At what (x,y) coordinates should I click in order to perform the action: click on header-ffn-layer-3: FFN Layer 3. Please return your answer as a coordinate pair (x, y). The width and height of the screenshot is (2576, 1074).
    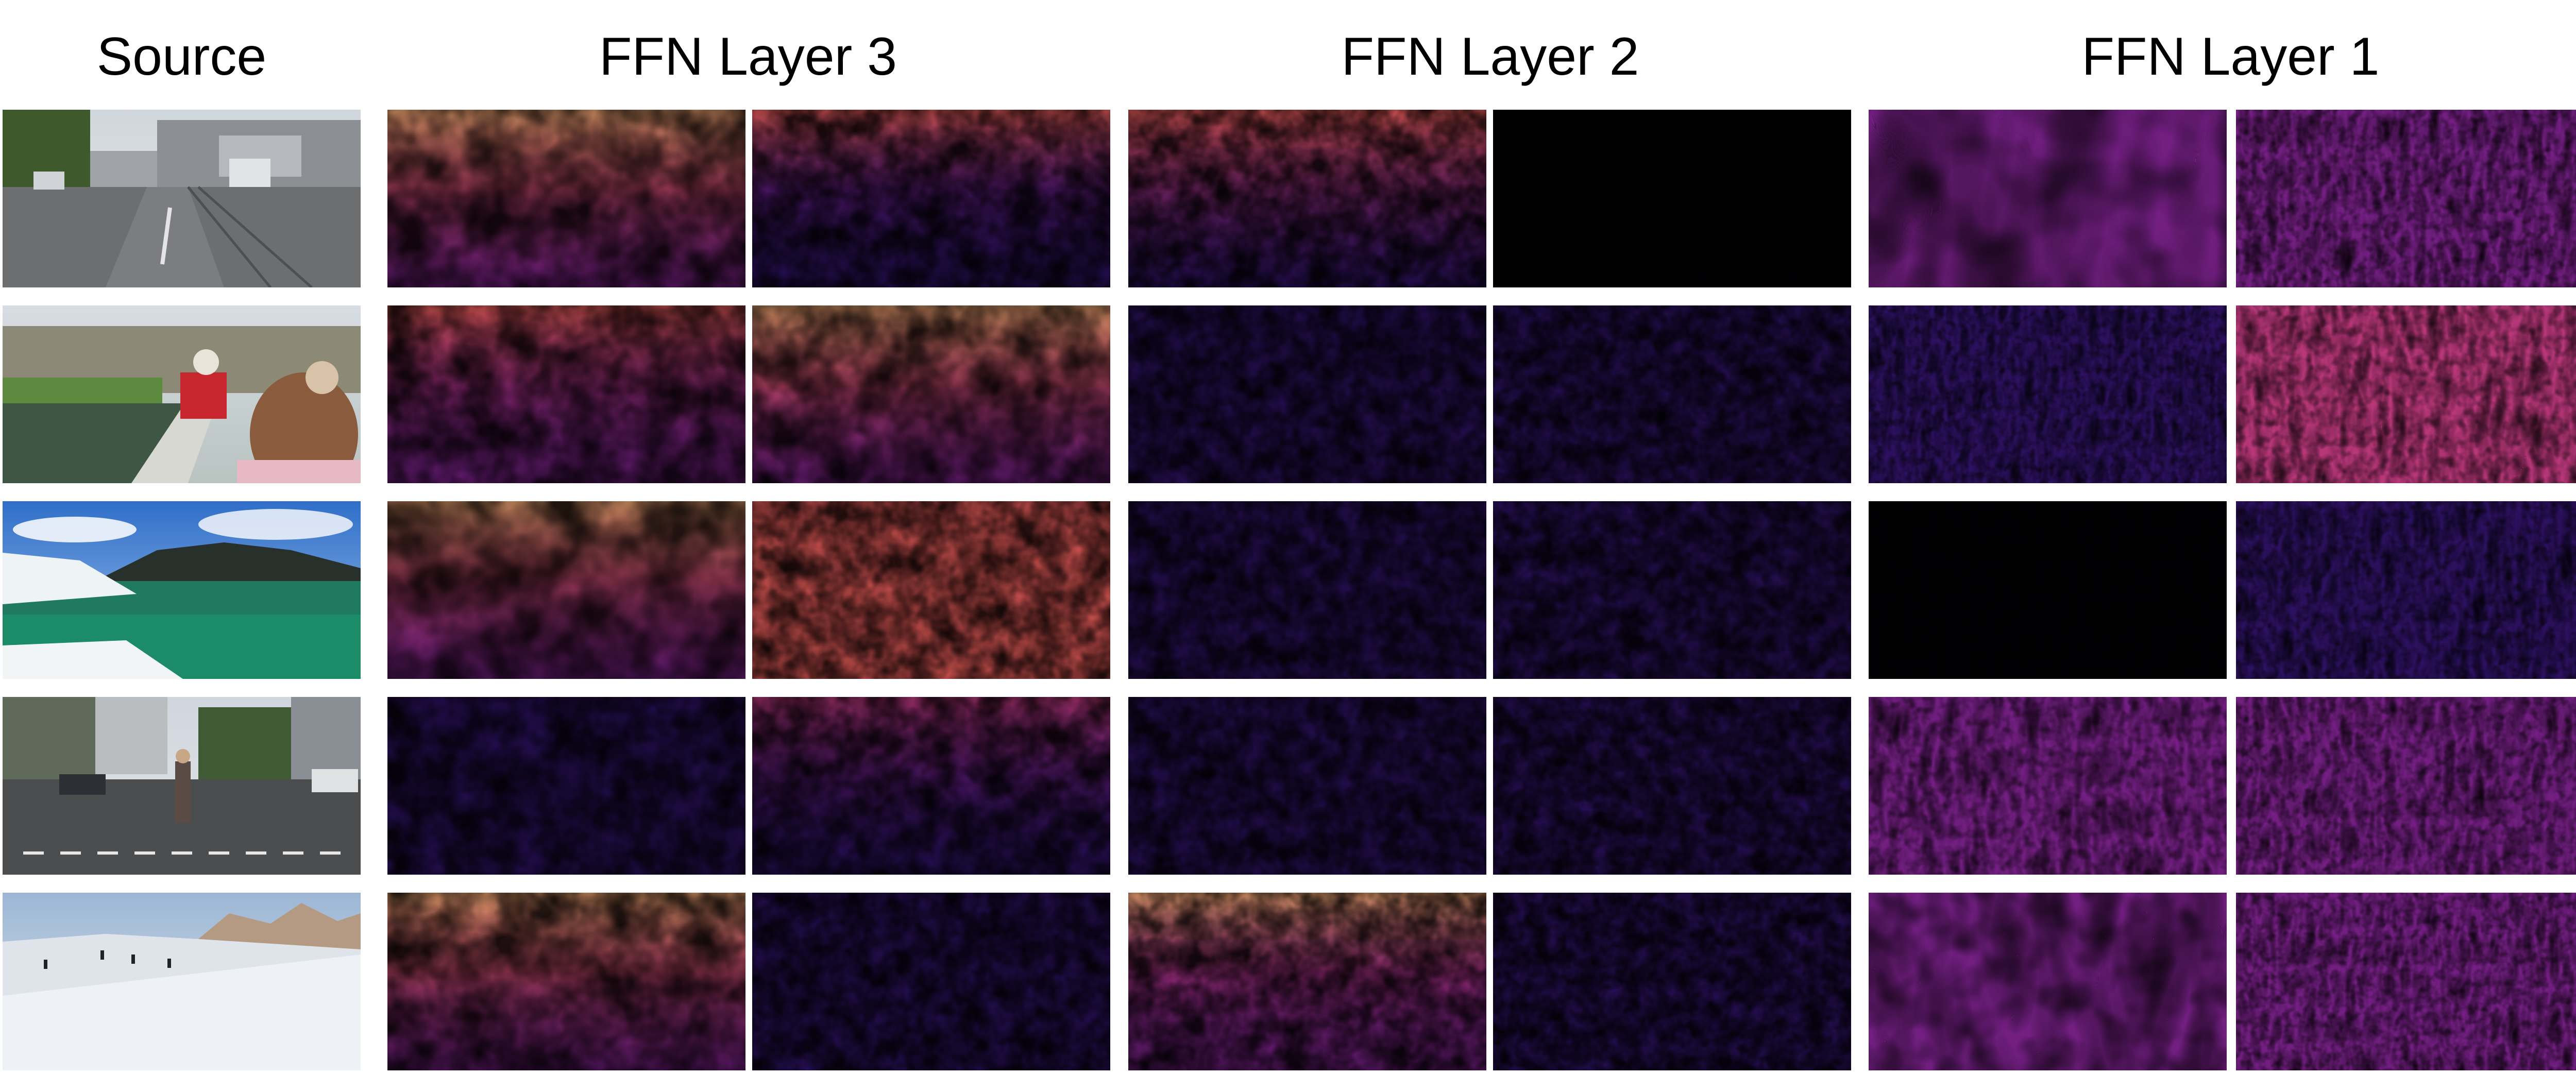
    Looking at the image, I should click on (748, 57).